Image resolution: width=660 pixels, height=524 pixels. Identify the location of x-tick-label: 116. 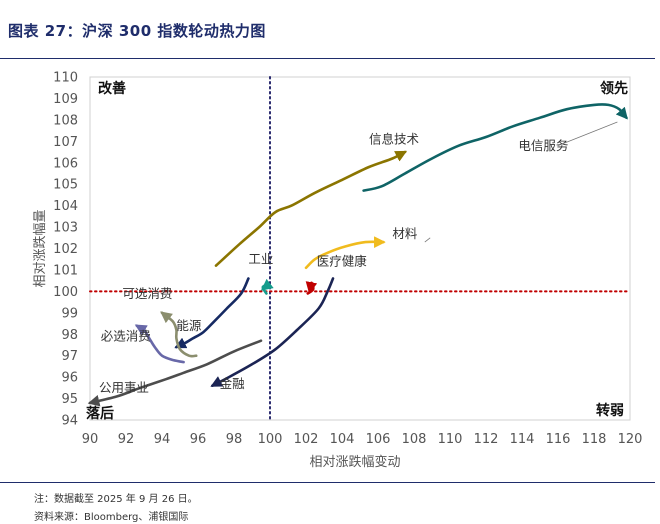
(558, 439).